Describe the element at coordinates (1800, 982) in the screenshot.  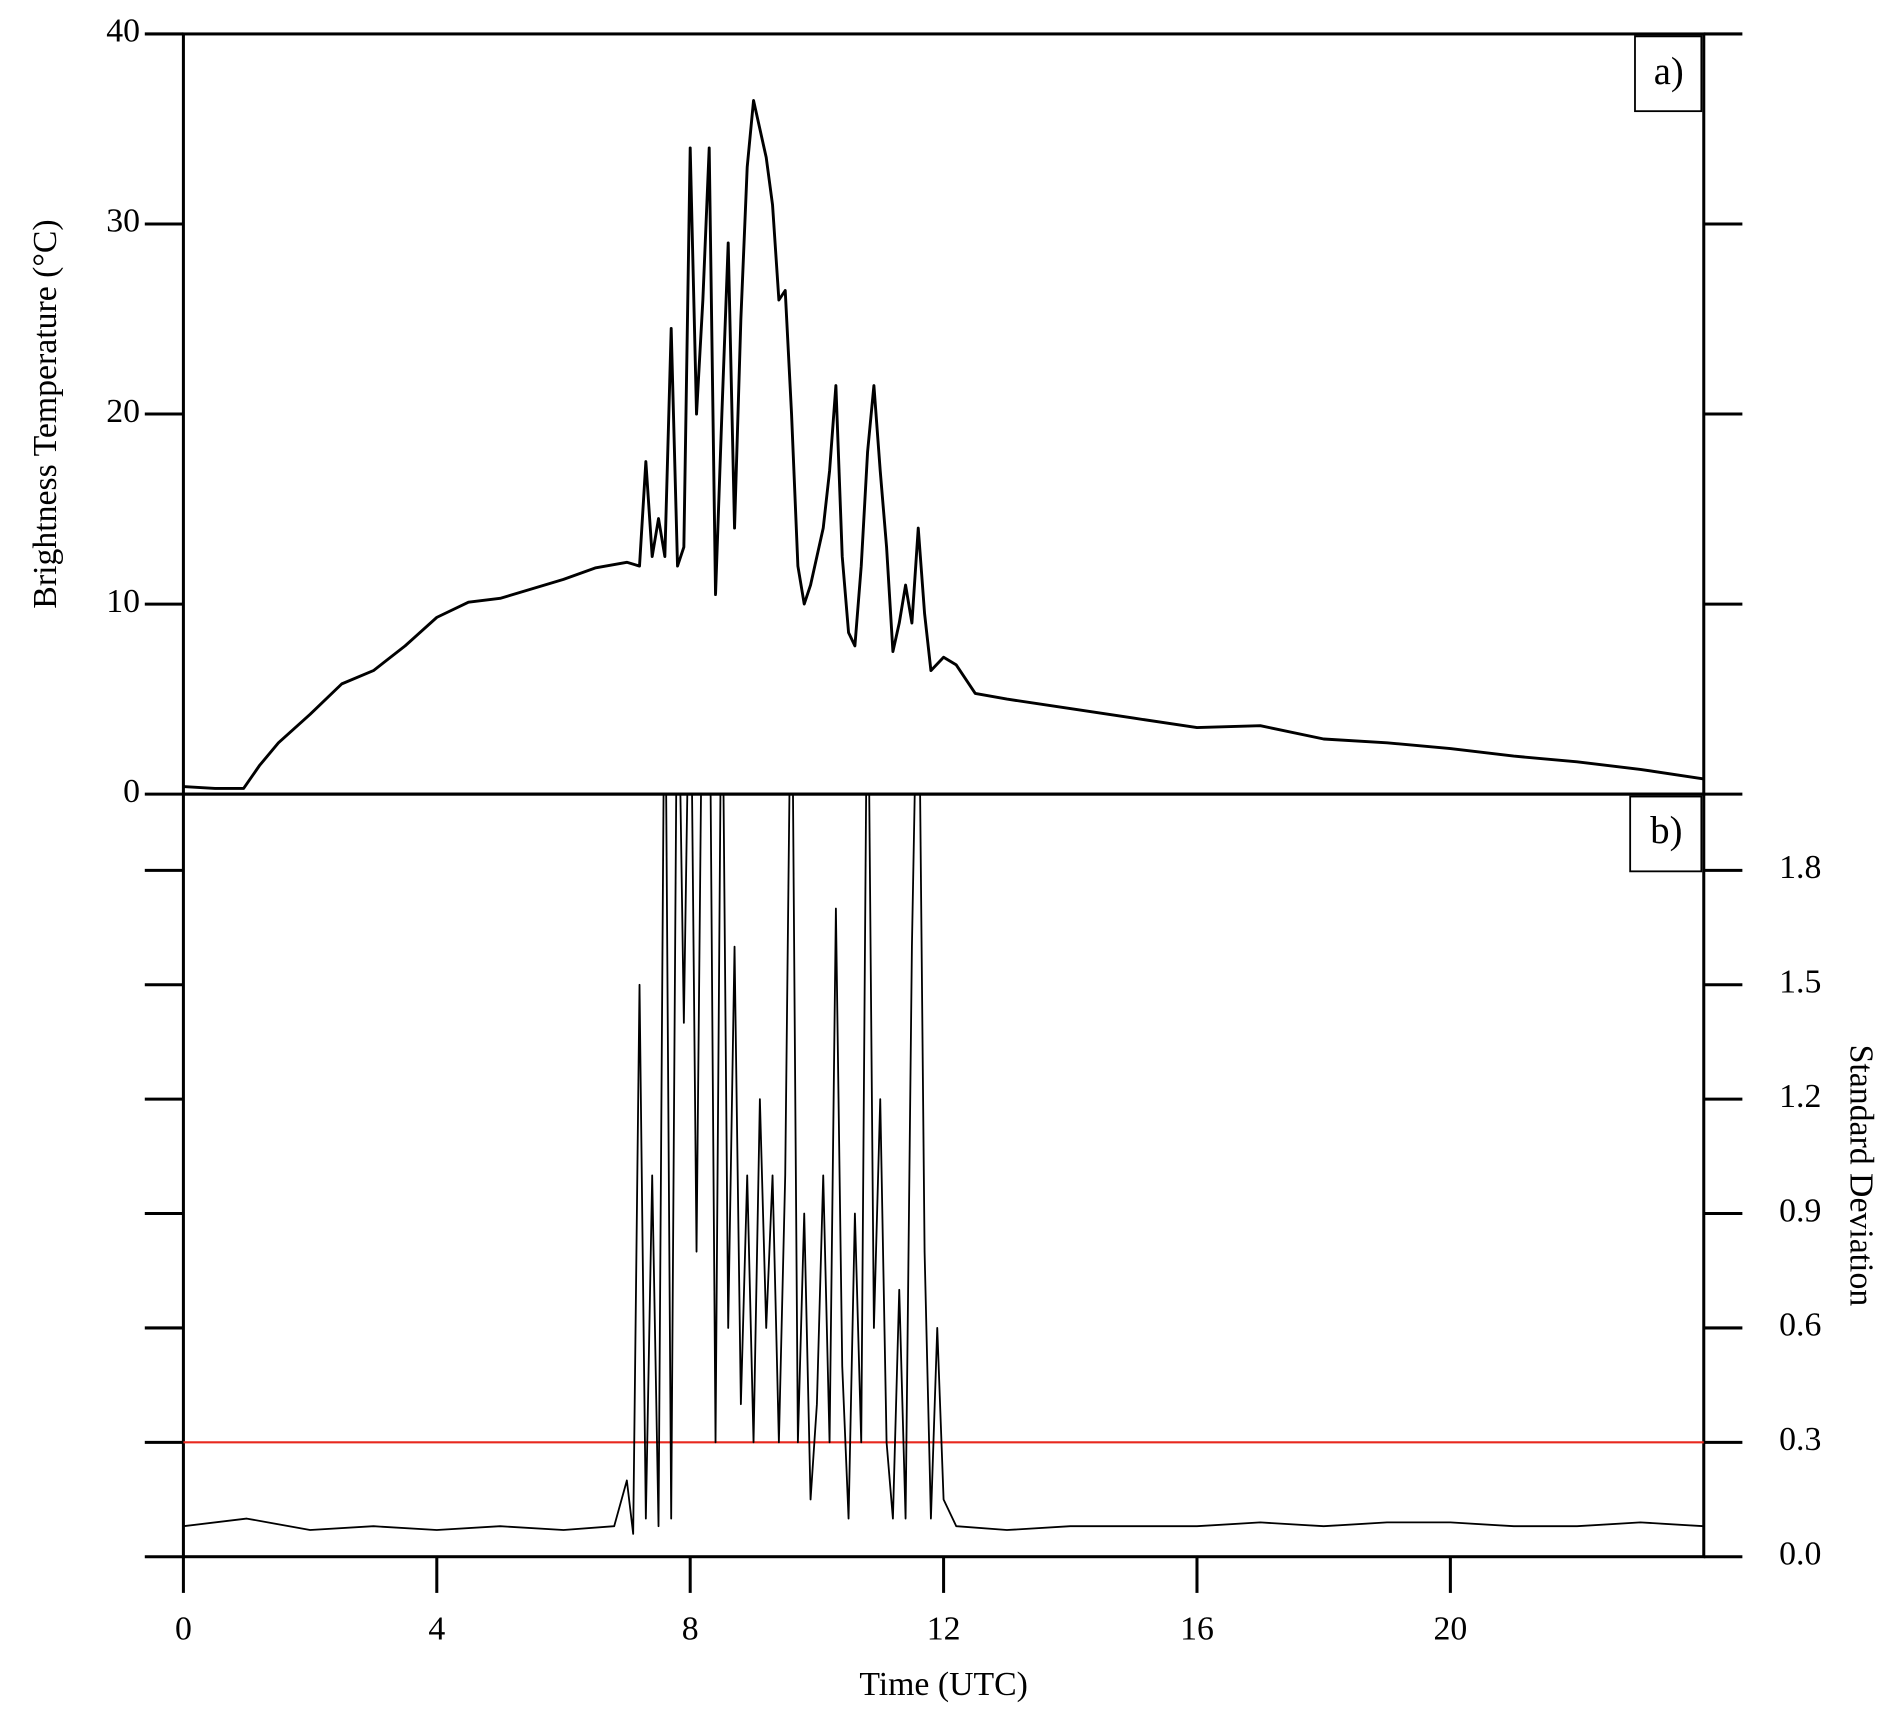
I see `y2-tick-label: 1.5` at that location.